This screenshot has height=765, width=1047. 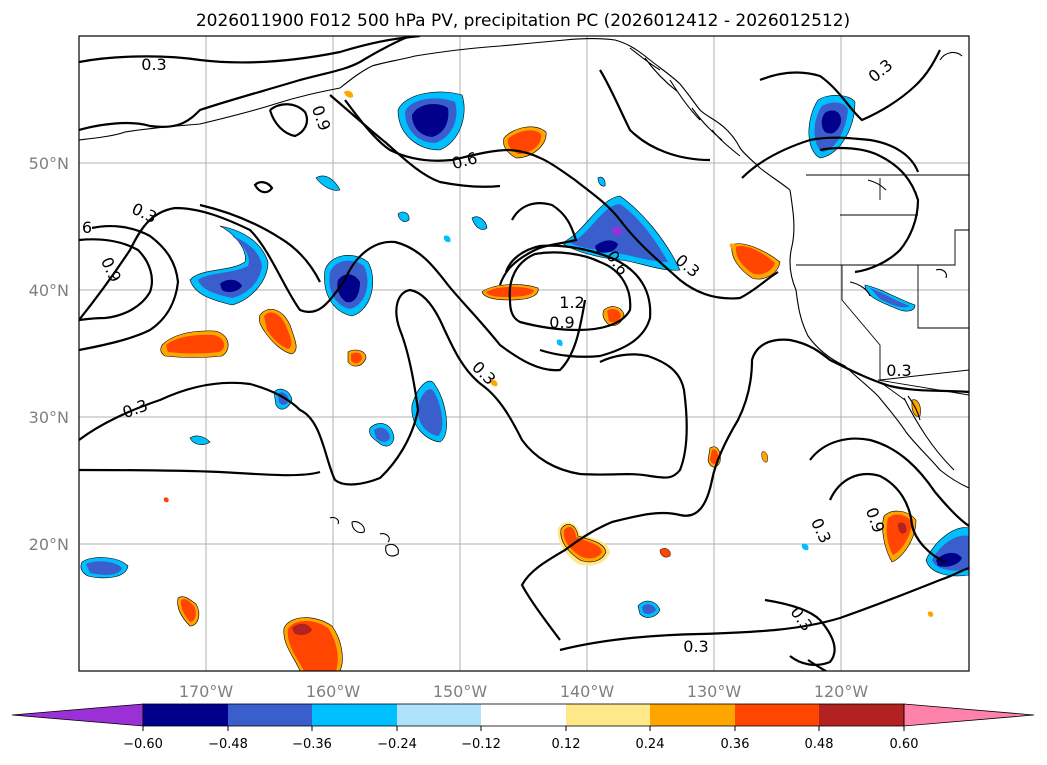 What do you see at coordinates (460, 691) in the screenshot?
I see `lon-label: 150°W` at bounding box center [460, 691].